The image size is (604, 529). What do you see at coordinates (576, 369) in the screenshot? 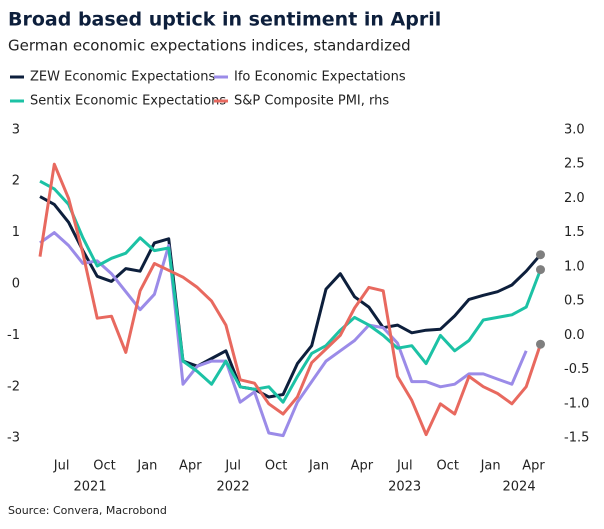
I see `y2-tick-label: -0.5` at bounding box center [576, 369].